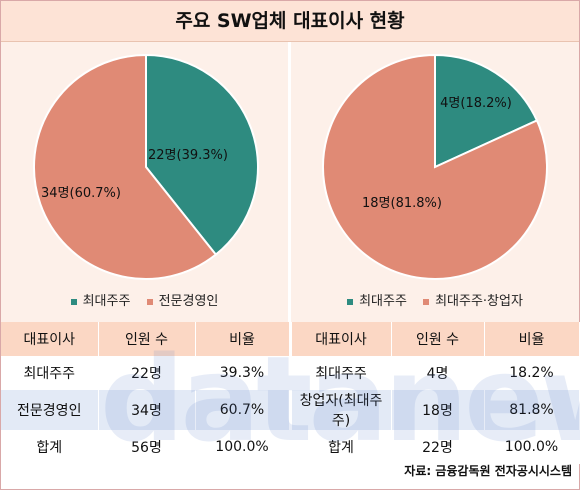 The height and width of the screenshot is (490, 580). I want to click on legend-label: 최대주주·창업자, so click(479, 301).